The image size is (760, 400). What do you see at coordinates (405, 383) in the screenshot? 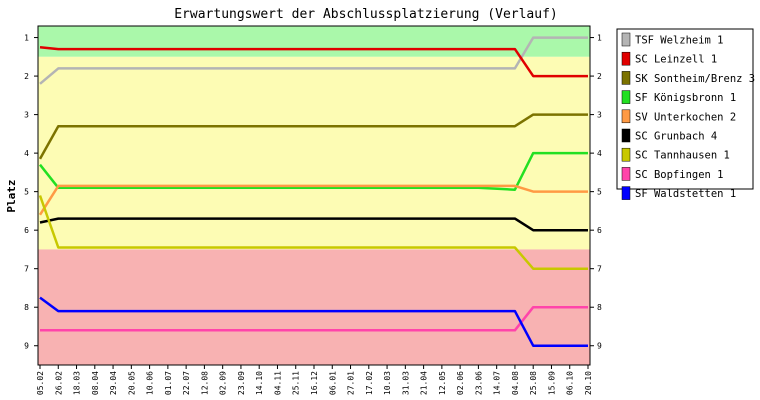
I see `x-tick-label-20: 31.03` at bounding box center [405, 383].